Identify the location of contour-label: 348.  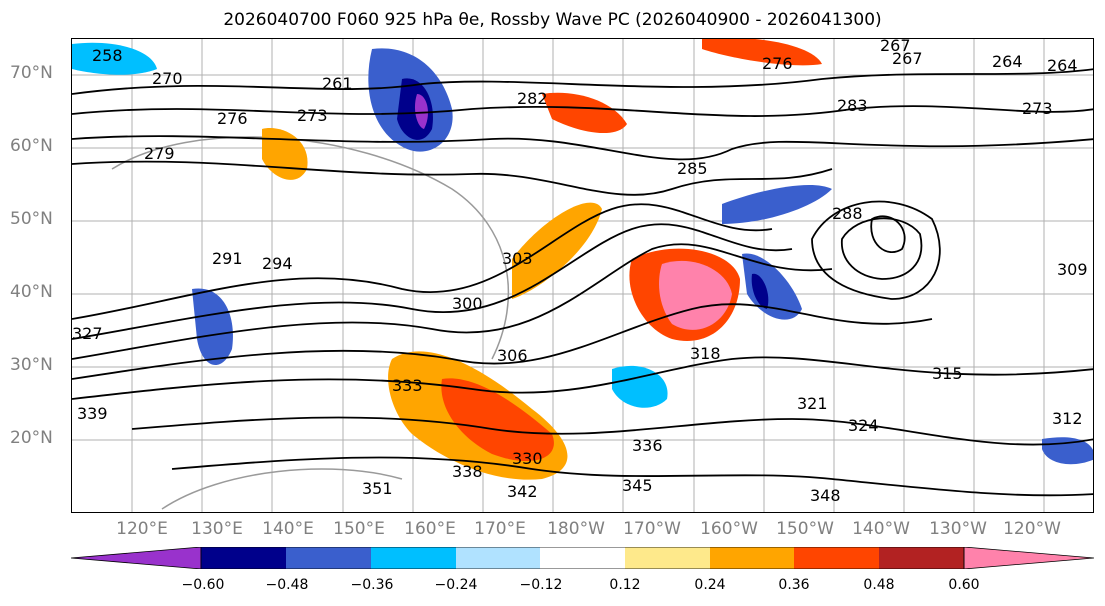
(825, 495).